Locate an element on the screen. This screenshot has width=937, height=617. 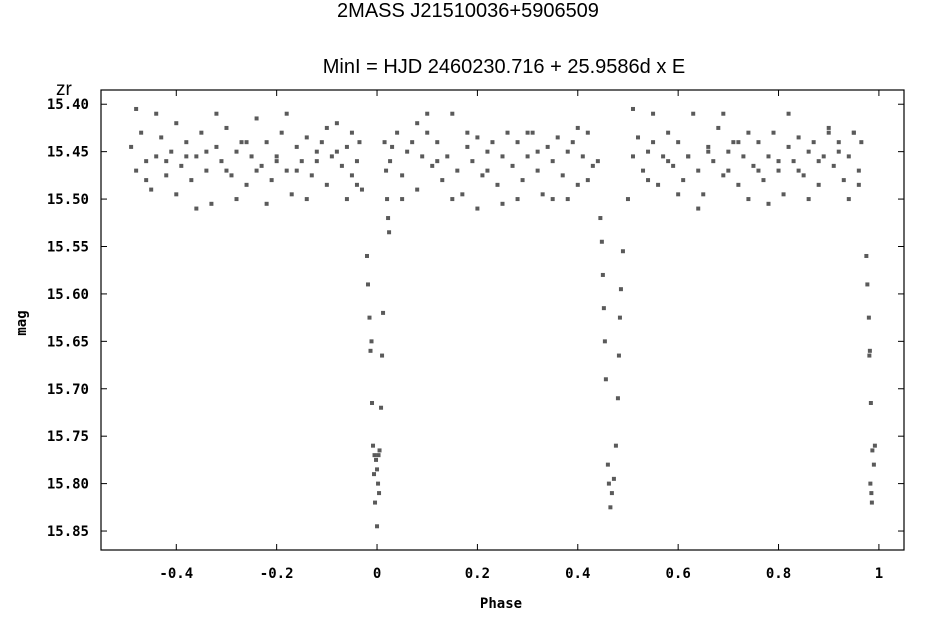
y-axis-label: mag is located at coordinates (22, 322).